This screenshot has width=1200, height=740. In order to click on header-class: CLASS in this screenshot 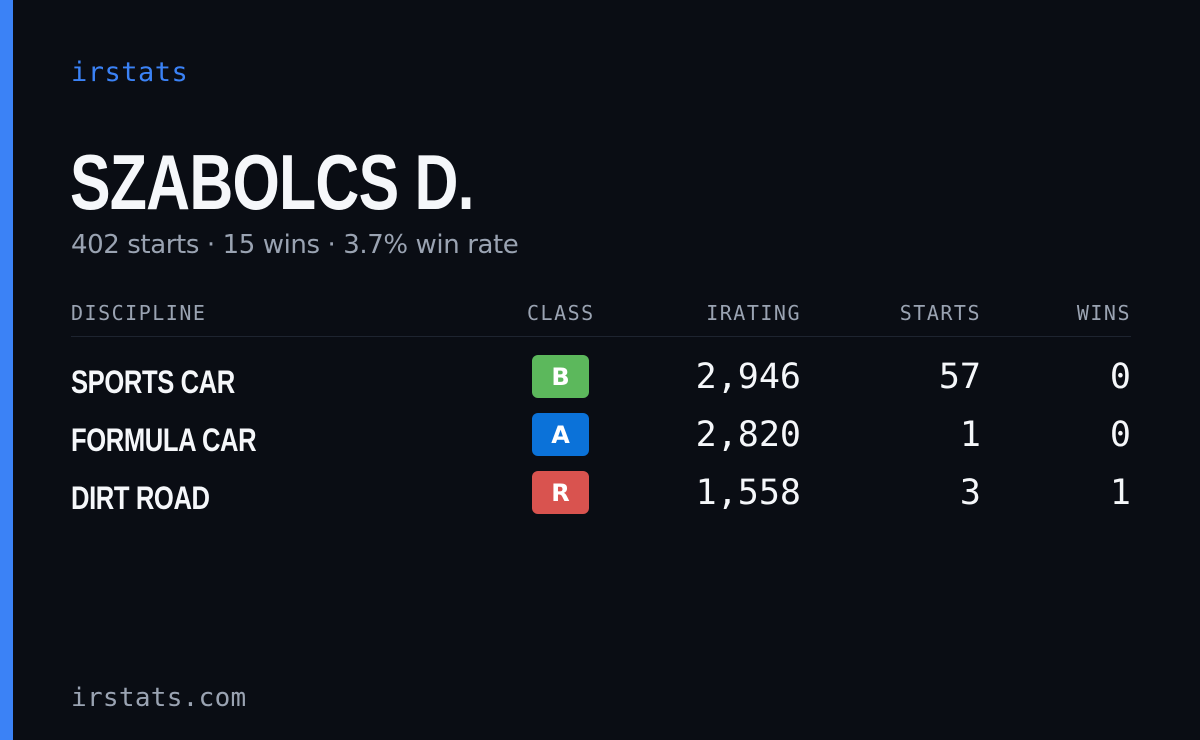, I will do `click(561, 313)`.